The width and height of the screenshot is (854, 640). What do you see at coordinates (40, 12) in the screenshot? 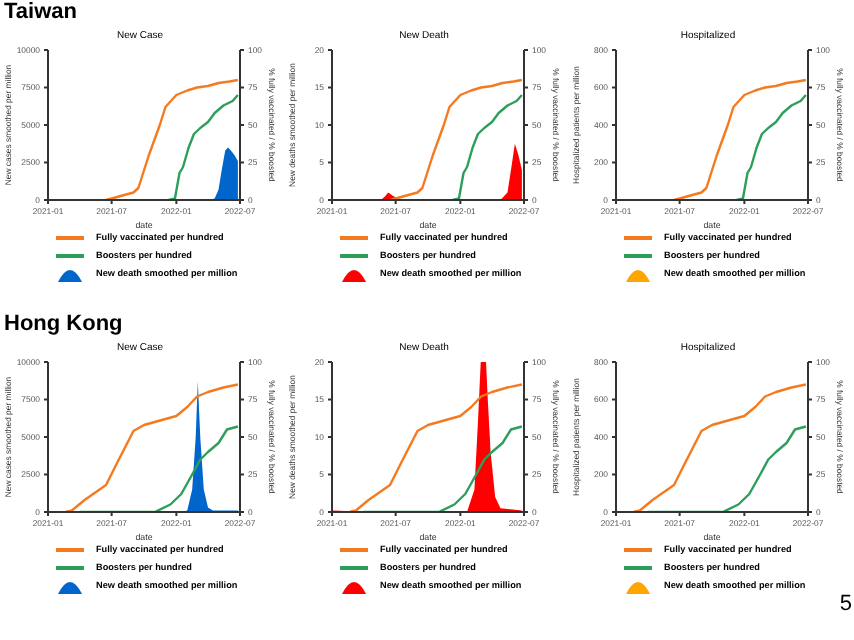
I see `text: Taiwan` at bounding box center [40, 12].